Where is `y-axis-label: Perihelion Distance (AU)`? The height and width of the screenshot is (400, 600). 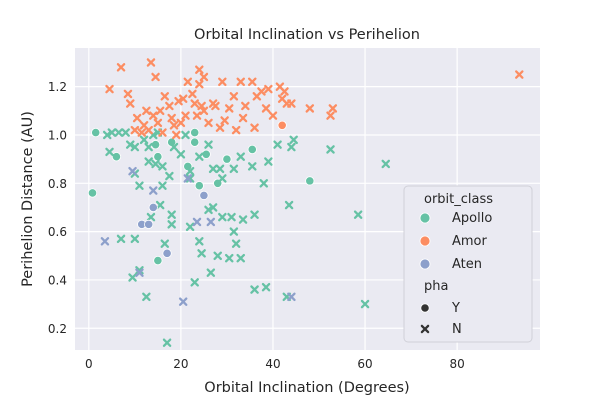 y-axis-label: Perihelion Distance (AU) is located at coordinates (28, 199).